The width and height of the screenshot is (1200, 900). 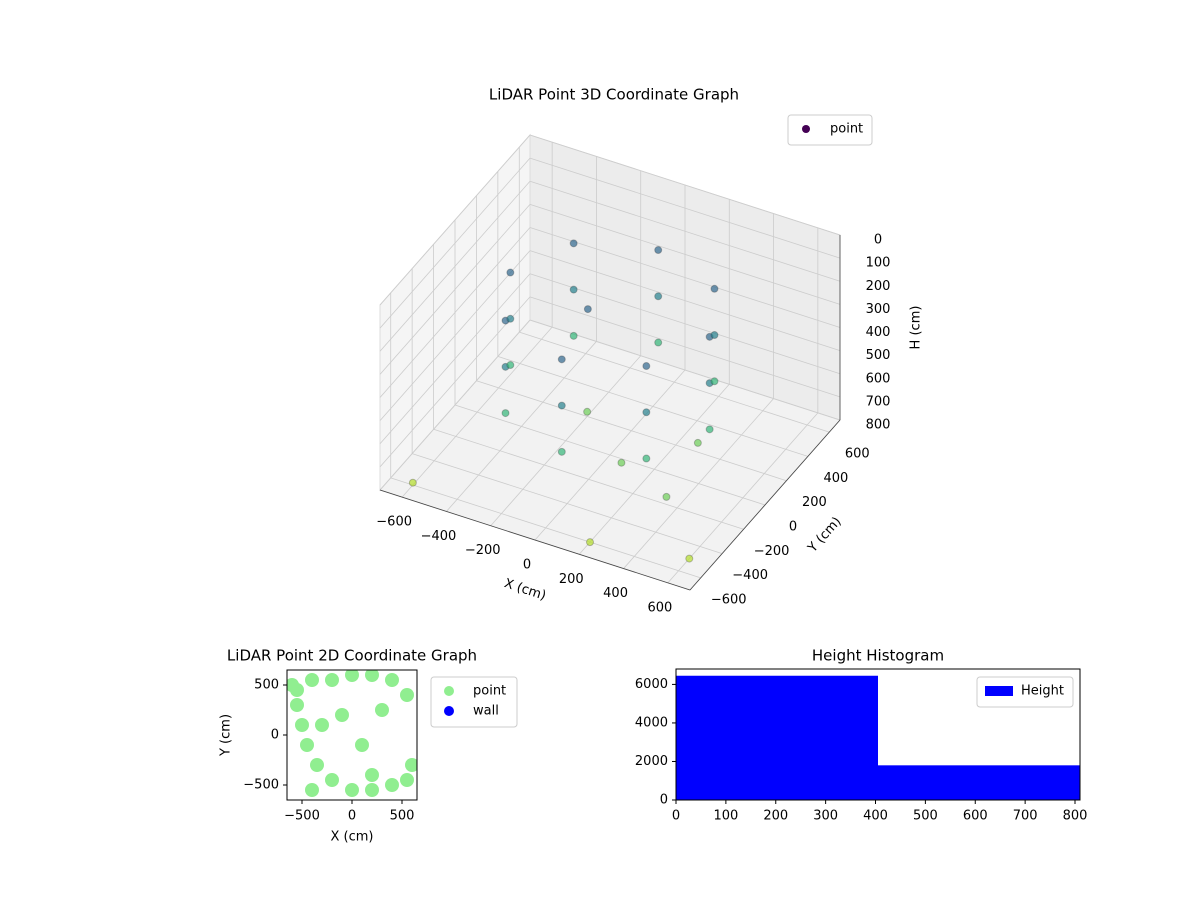 What do you see at coordinates (725, 816) in the screenshot?
I see `x-tick-label: 100` at bounding box center [725, 816].